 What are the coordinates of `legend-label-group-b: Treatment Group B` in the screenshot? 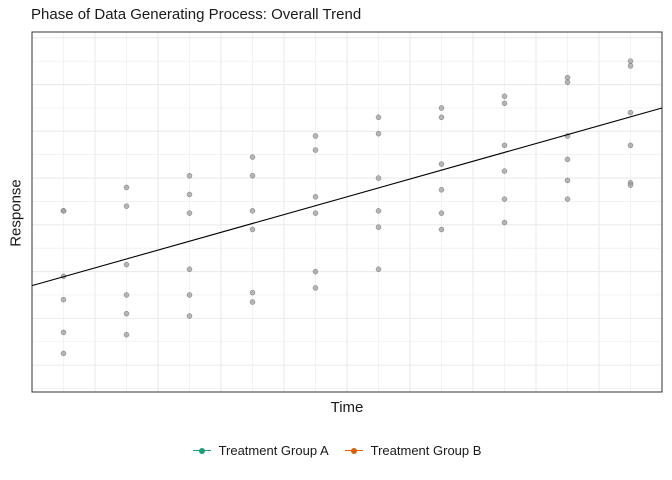 It's located at (426, 450).